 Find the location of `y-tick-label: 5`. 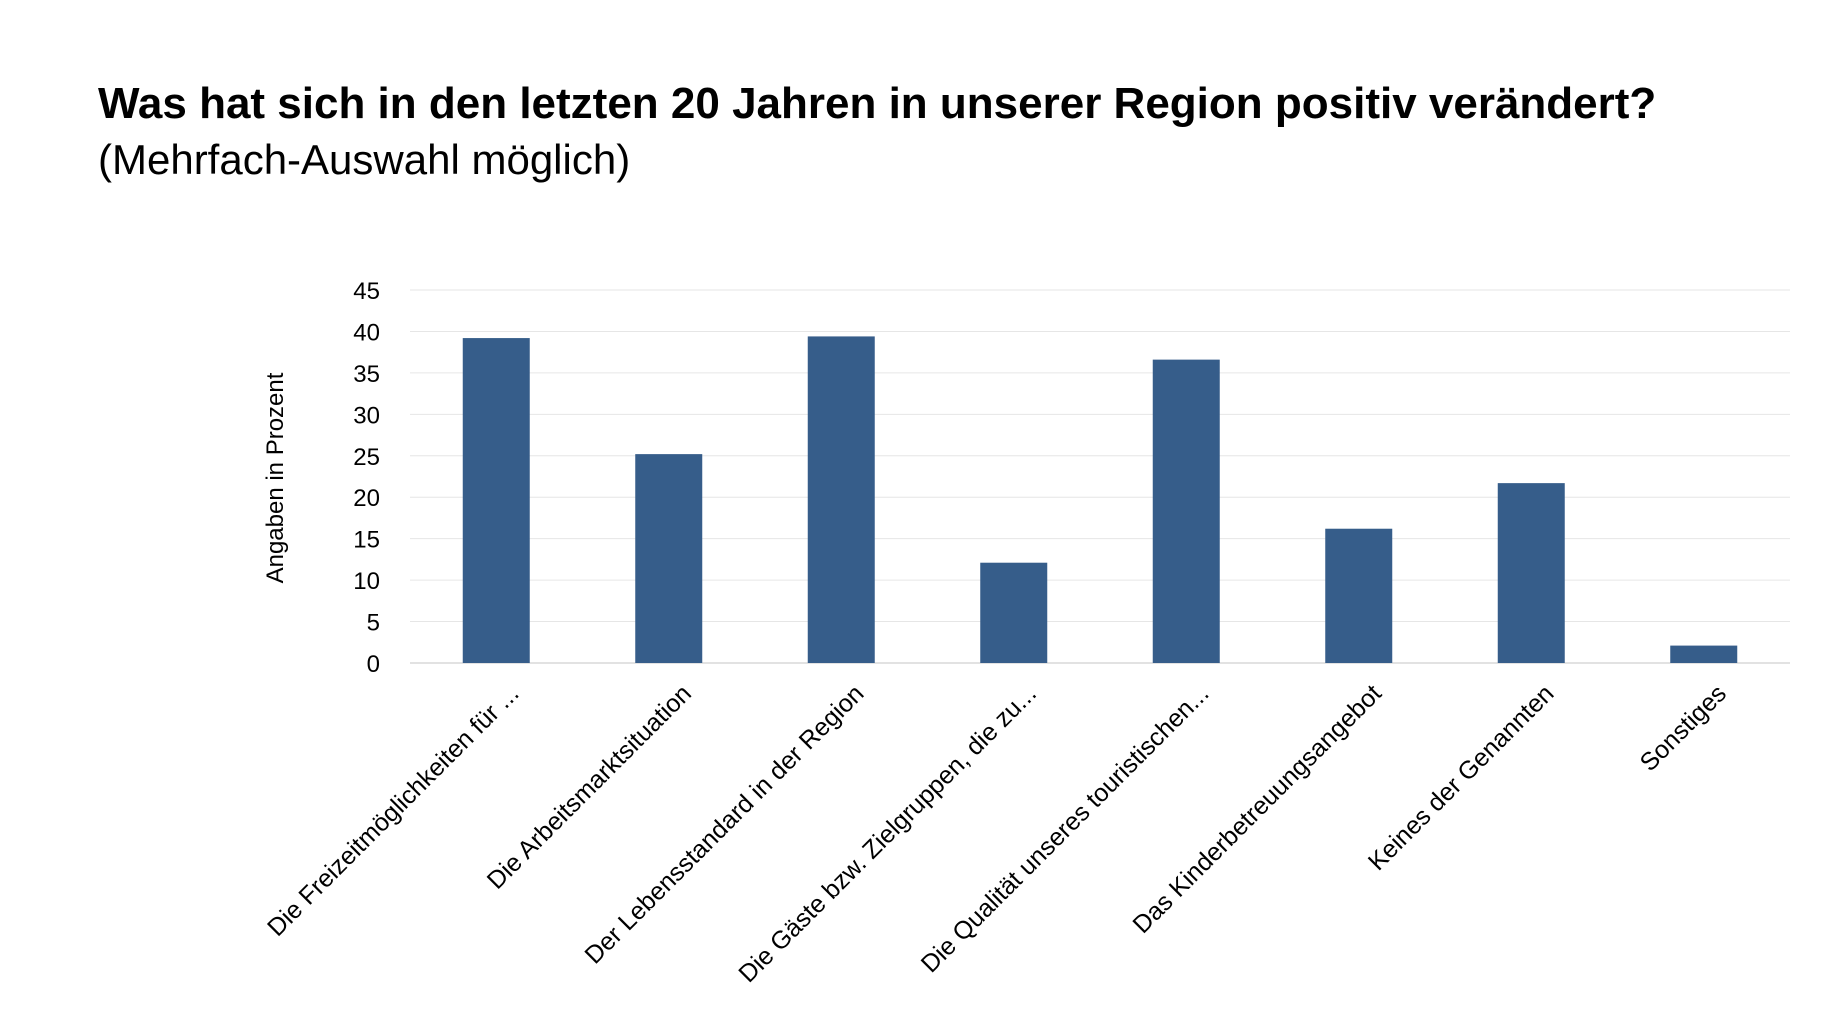

y-tick-label: 5 is located at coordinates (373, 623).